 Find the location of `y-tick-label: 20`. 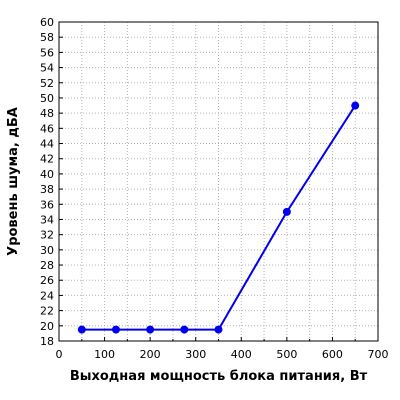

y-tick-label: 20 is located at coordinates (47, 326).